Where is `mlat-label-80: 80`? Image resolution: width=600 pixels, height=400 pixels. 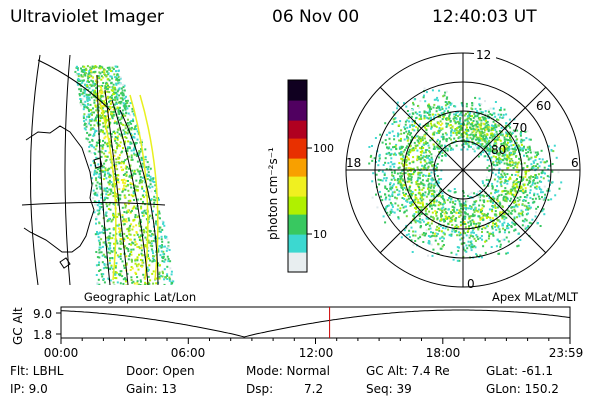 mlat-label-80: 80 is located at coordinates (498, 150).